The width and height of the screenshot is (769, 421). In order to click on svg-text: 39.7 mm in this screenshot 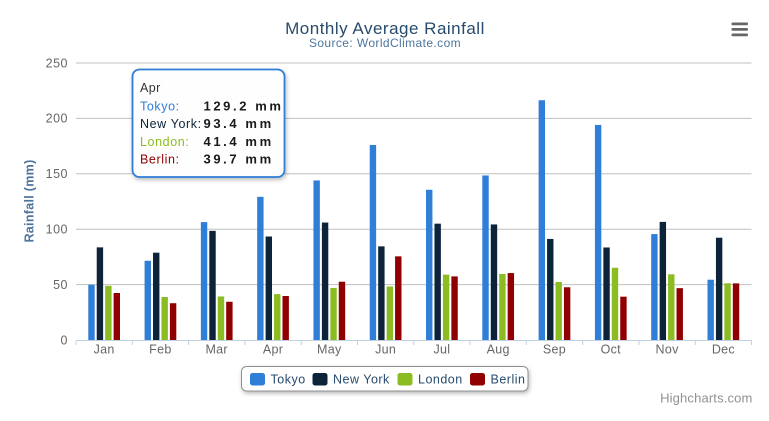, I will do `click(239, 159)`.